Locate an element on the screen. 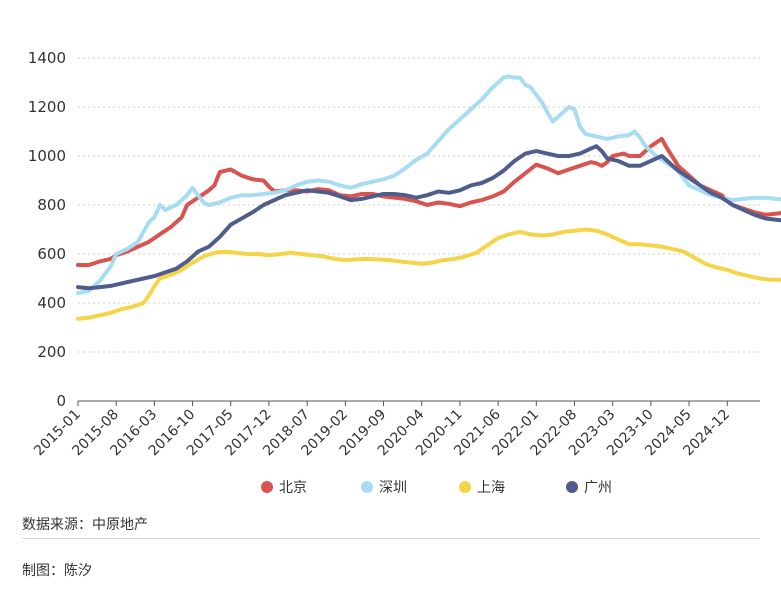  chart-author-note: 制图：陈汐 is located at coordinates (57, 571).